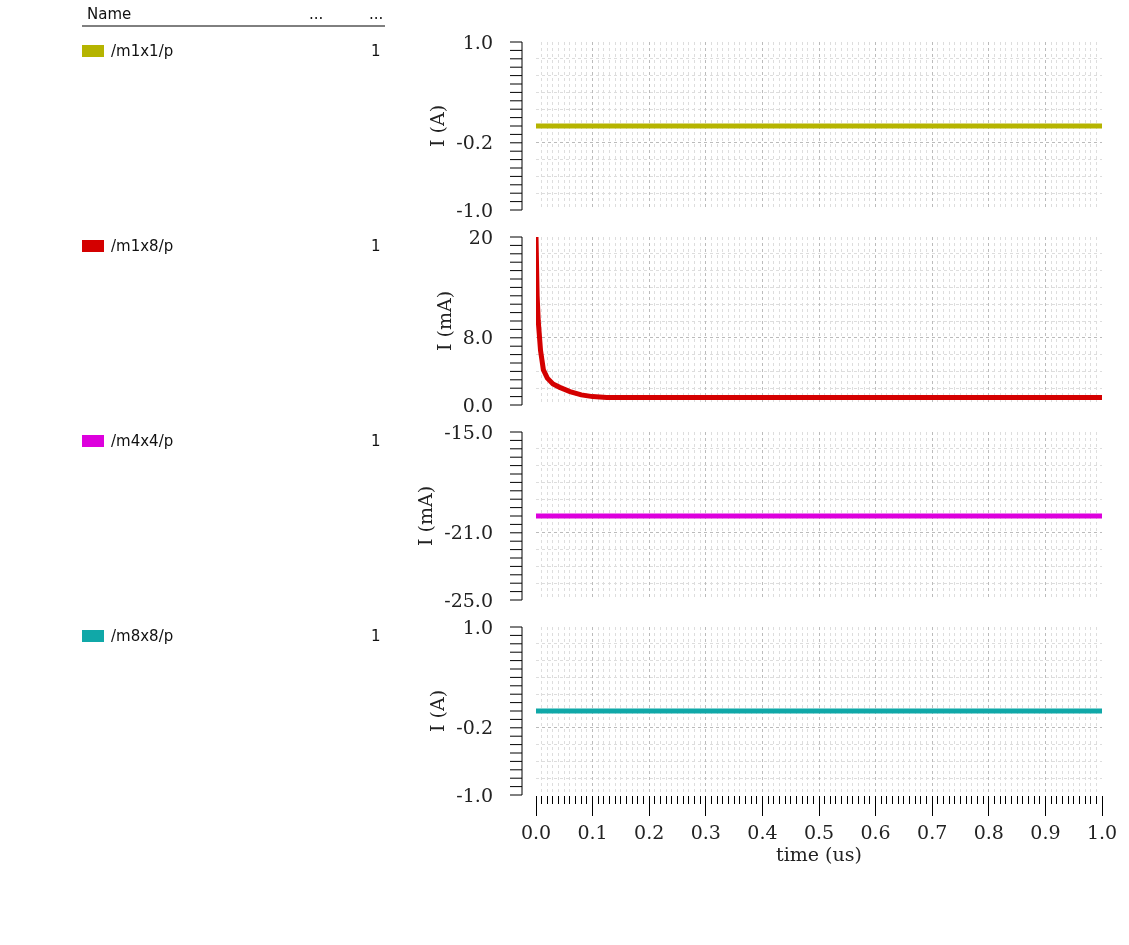 The width and height of the screenshot is (1129, 945). I want to click on x-tick-label: 1.0, so click(1102, 831).